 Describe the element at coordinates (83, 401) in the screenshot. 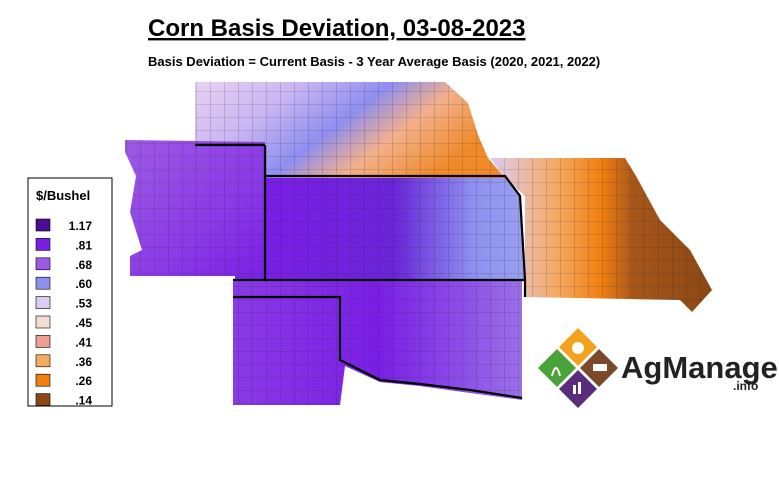

I see `legend-label: .14` at that location.